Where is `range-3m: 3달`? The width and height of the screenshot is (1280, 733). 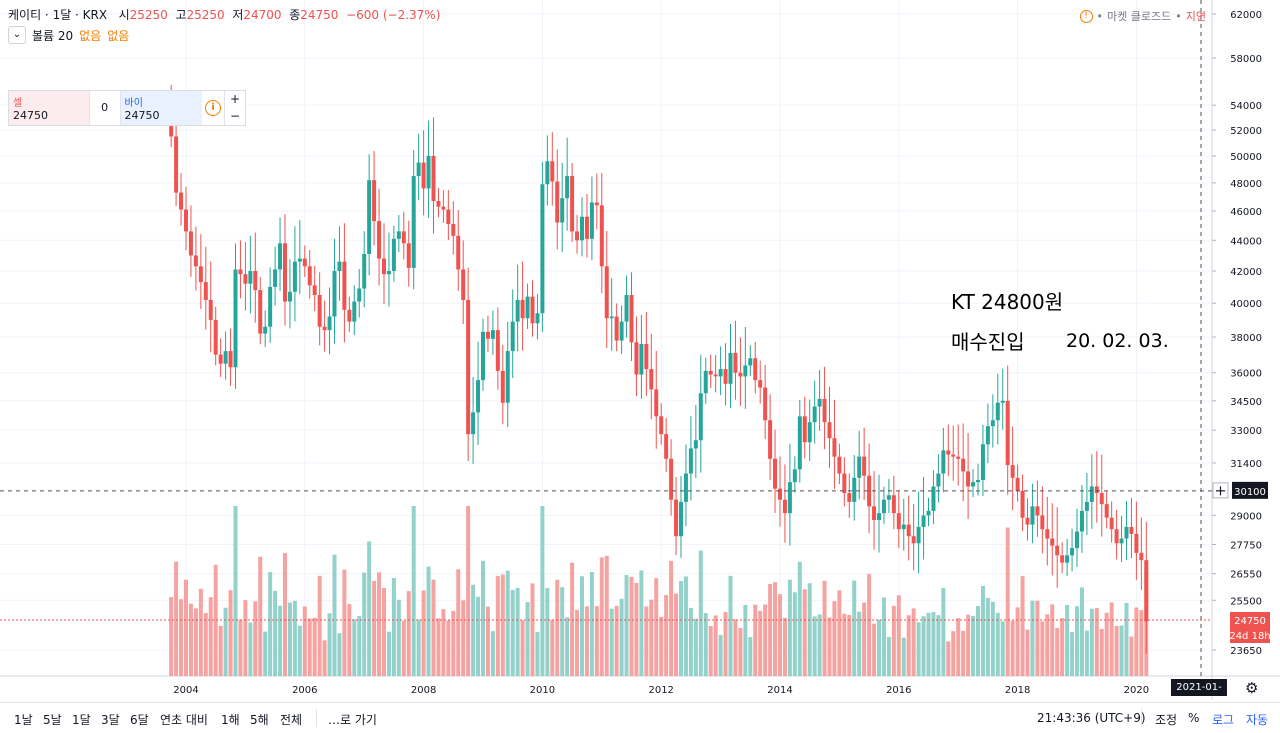 range-3m: 3달 is located at coordinates (110, 720).